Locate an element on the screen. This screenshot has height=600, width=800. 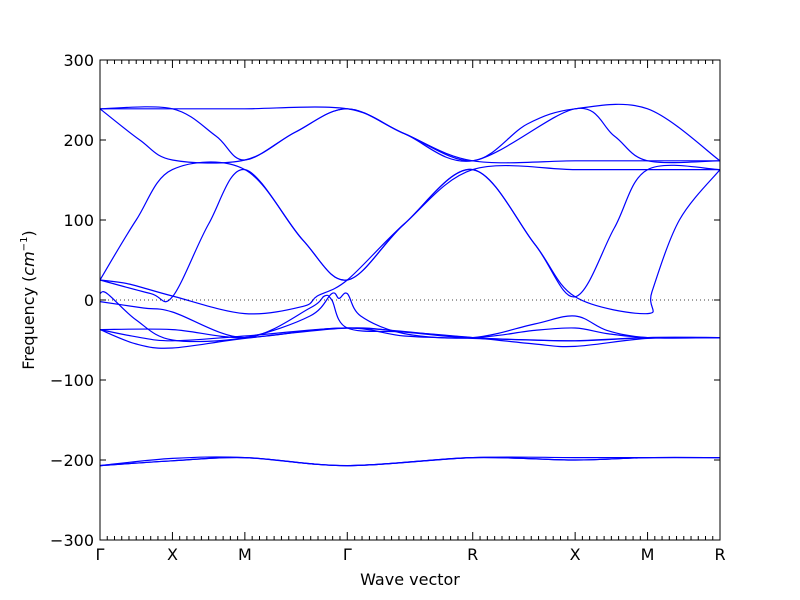
y-tick-label: 200 is located at coordinates (78, 140).